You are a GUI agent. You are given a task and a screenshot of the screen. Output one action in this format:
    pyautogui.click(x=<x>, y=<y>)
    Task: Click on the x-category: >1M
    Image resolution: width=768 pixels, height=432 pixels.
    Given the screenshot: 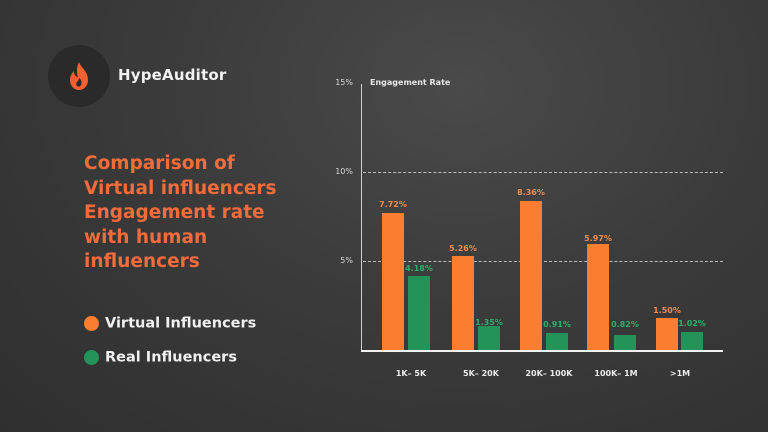 What is the action you would take?
    pyautogui.click(x=680, y=373)
    